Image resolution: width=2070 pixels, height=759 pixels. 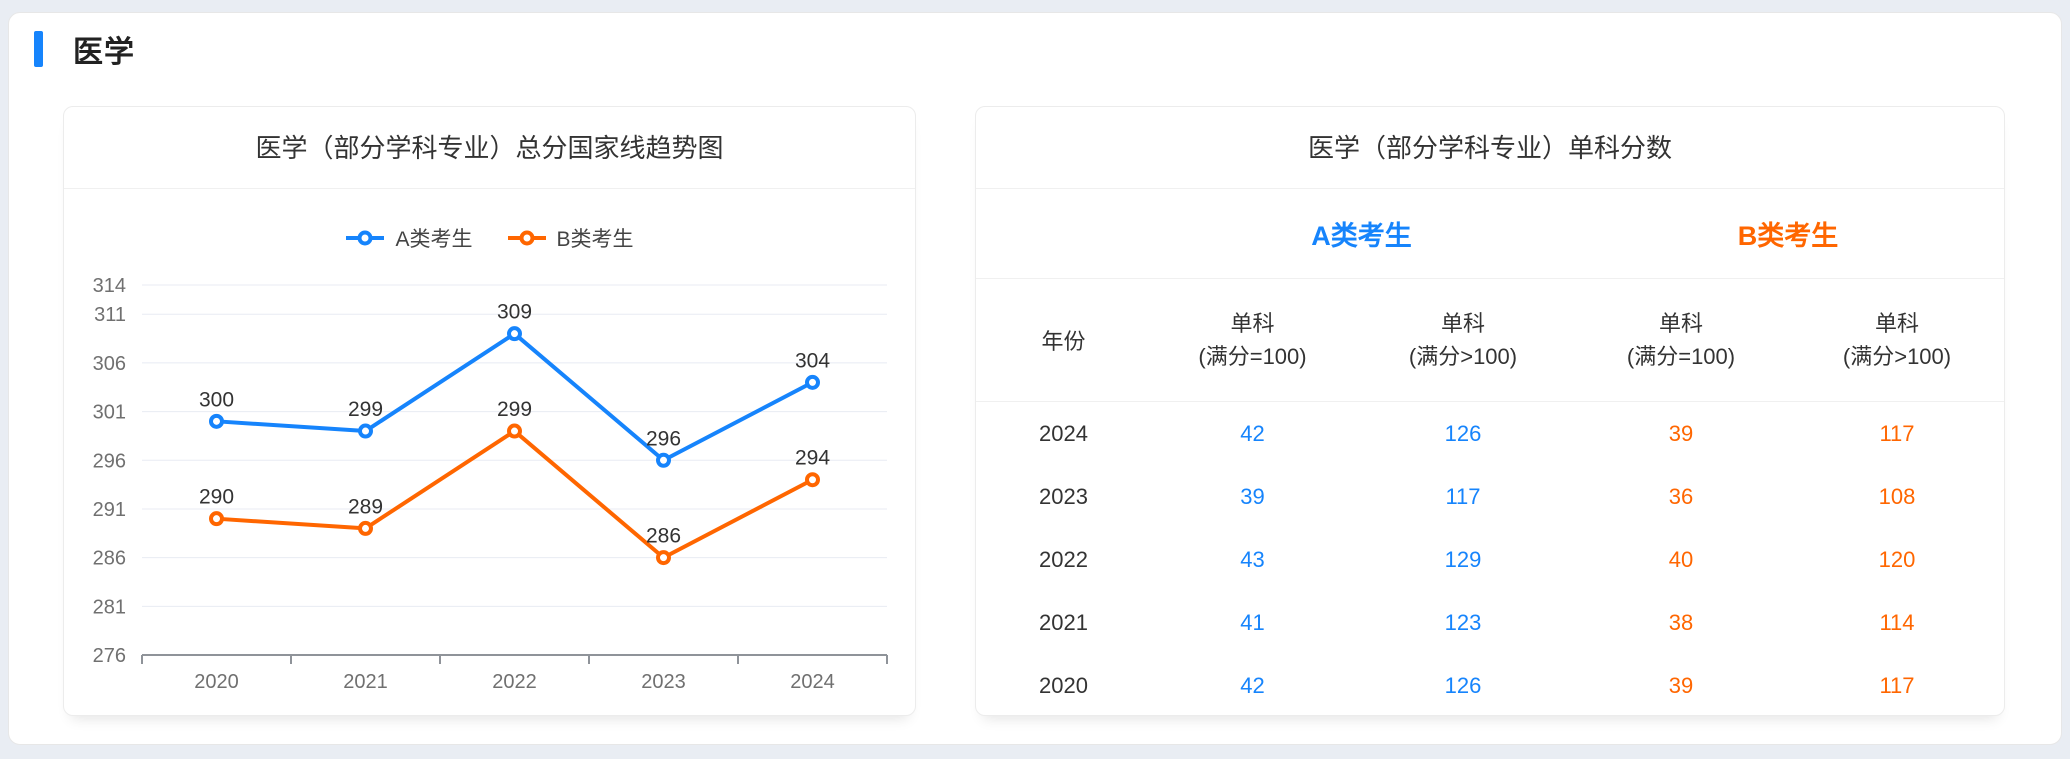 What do you see at coordinates (109, 510) in the screenshot?
I see `svg-text: 291` at bounding box center [109, 510].